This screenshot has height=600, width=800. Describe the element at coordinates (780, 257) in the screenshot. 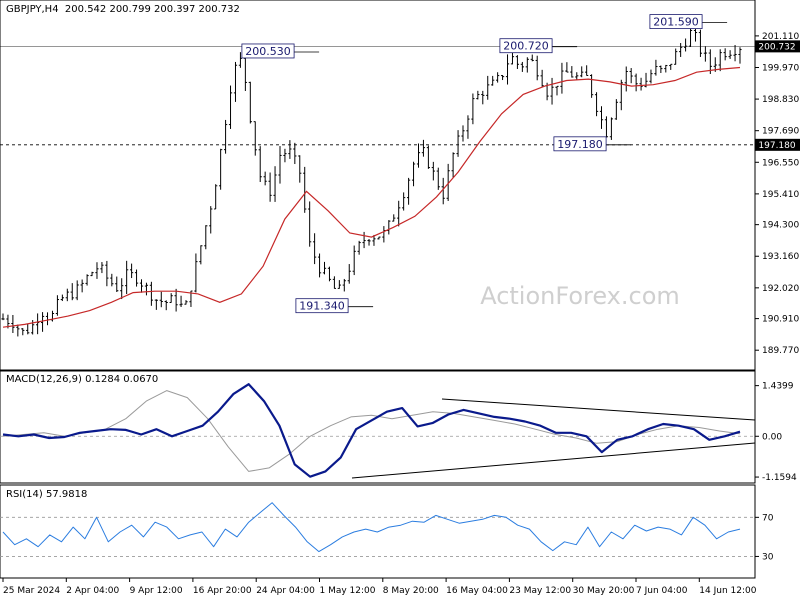

I see `price-axis-label: 193.160` at that location.